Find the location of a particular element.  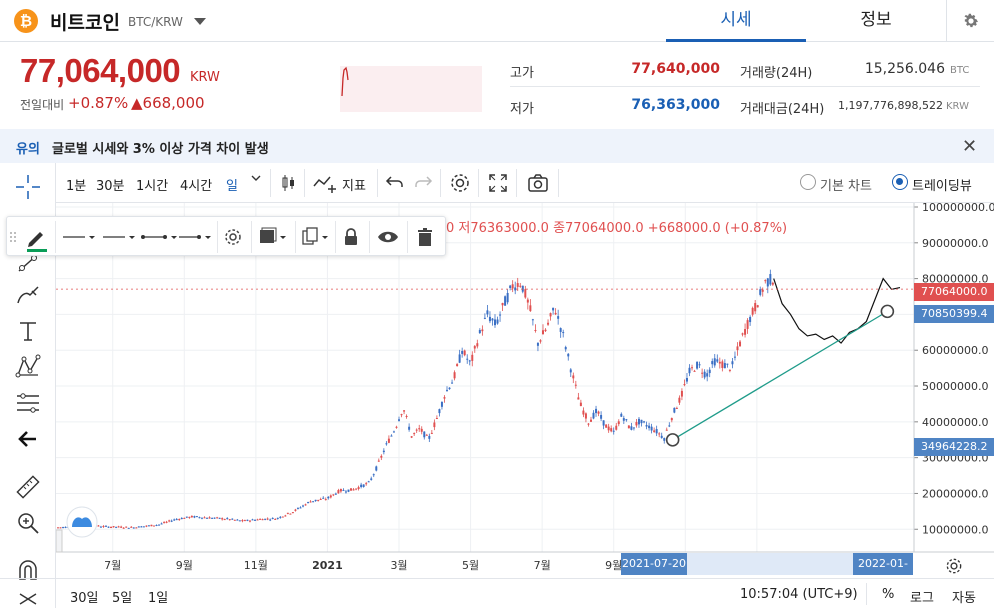

range-1d: 1일 is located at coordinates (158, 598).